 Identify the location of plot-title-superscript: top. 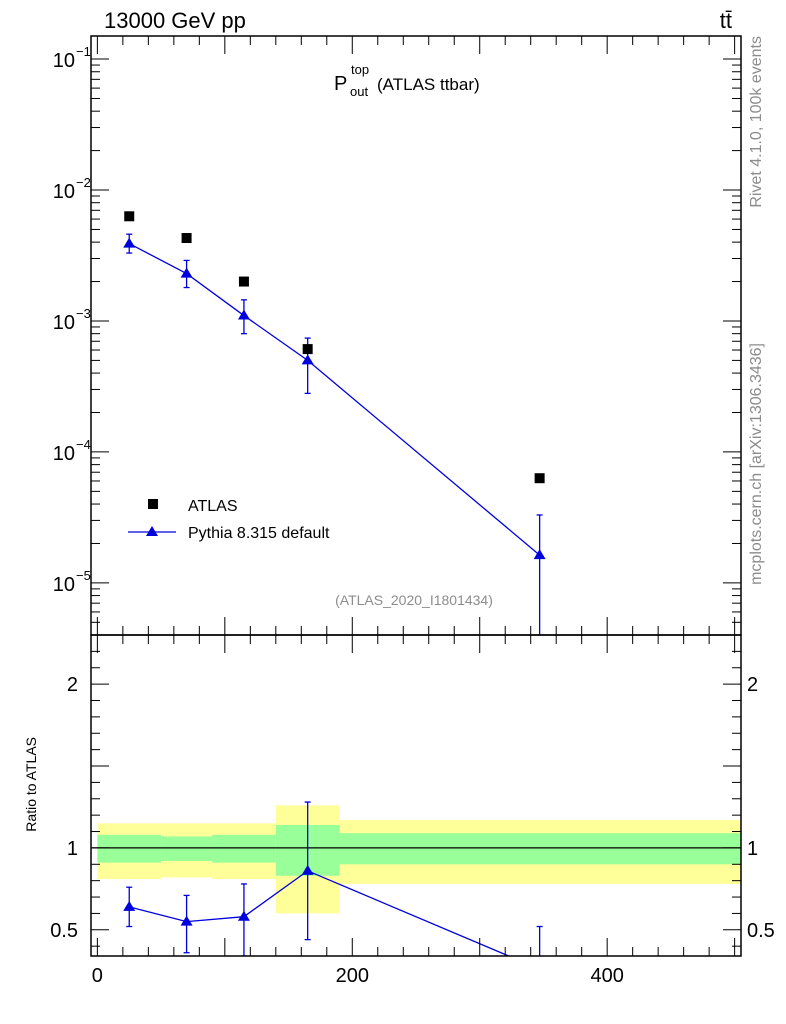
(360, 69).